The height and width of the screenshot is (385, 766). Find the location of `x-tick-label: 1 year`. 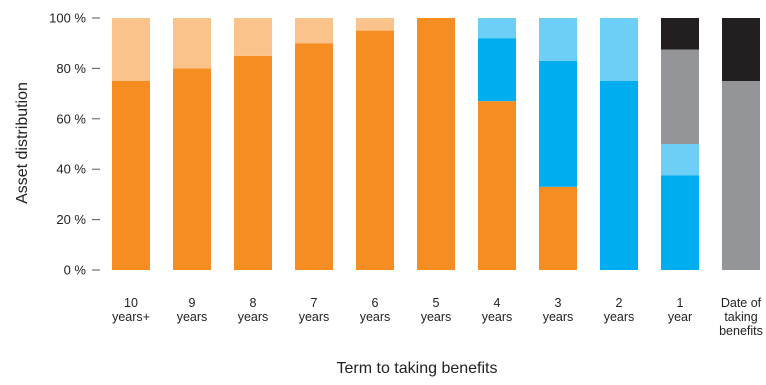

x-tick-label: 1 year is located at coordinates (680, 310).